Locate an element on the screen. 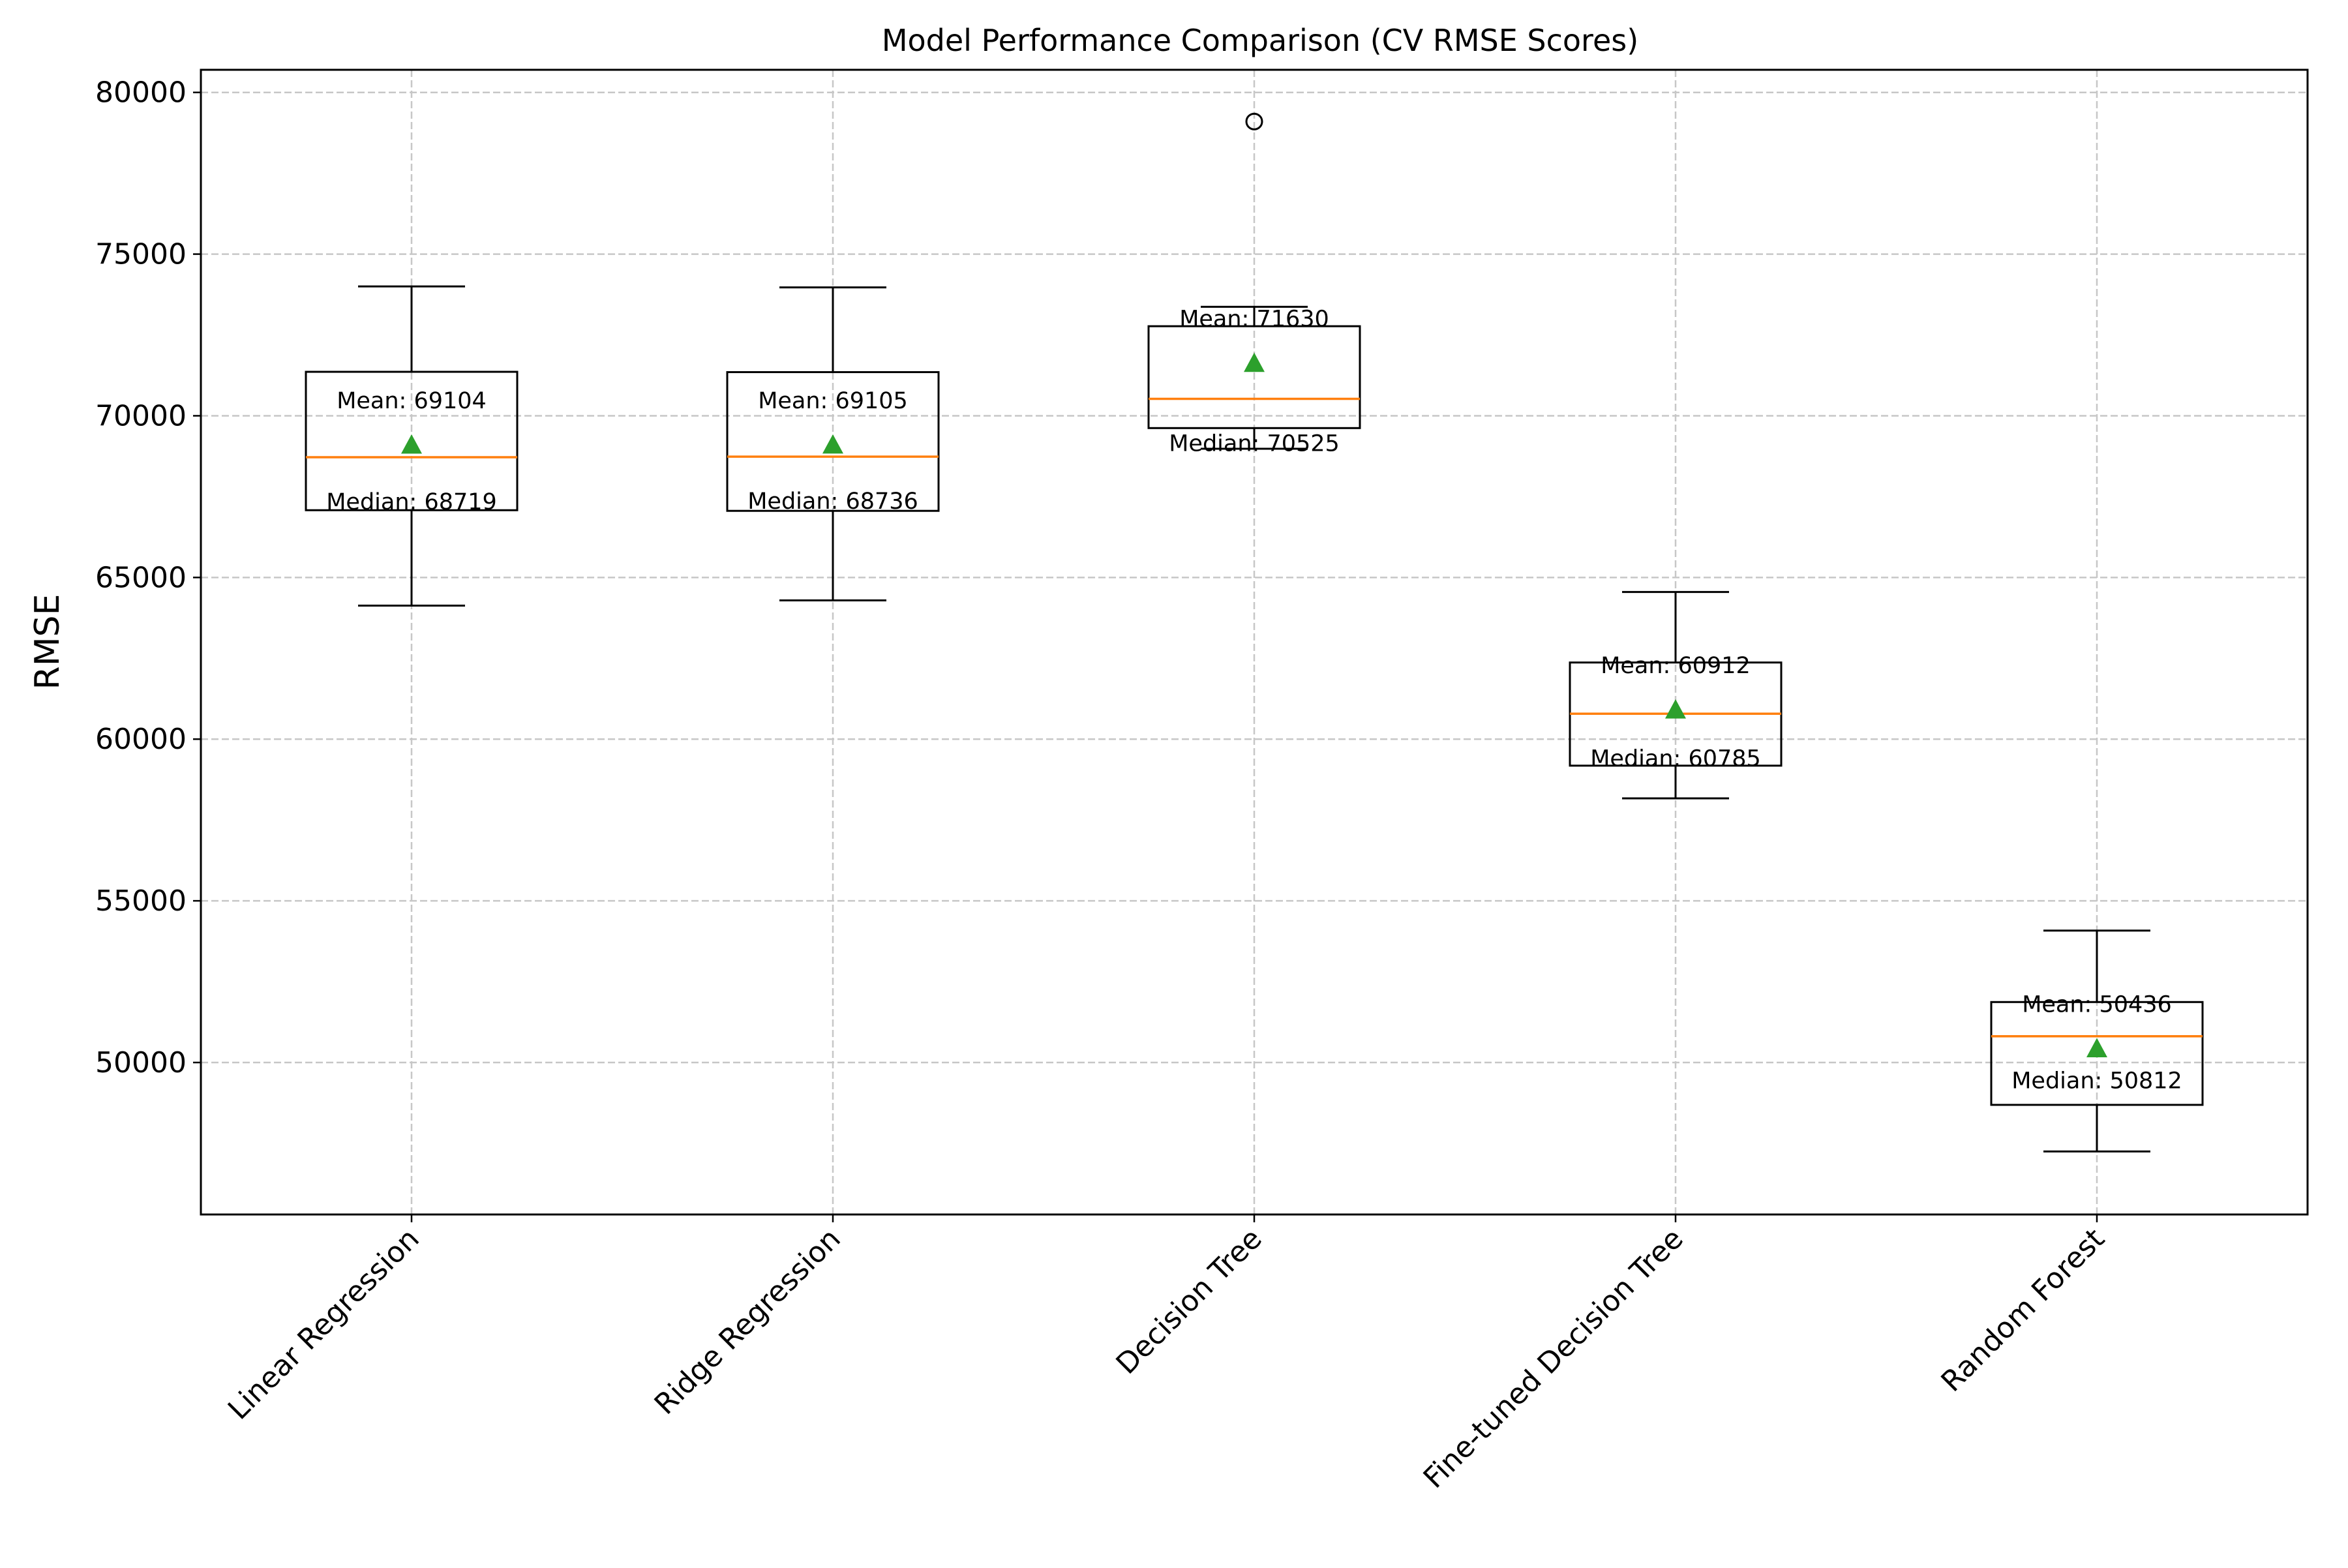 The image size is (2348, 1568). y-tick-label: 60000 is located at coordinates (141, 739).